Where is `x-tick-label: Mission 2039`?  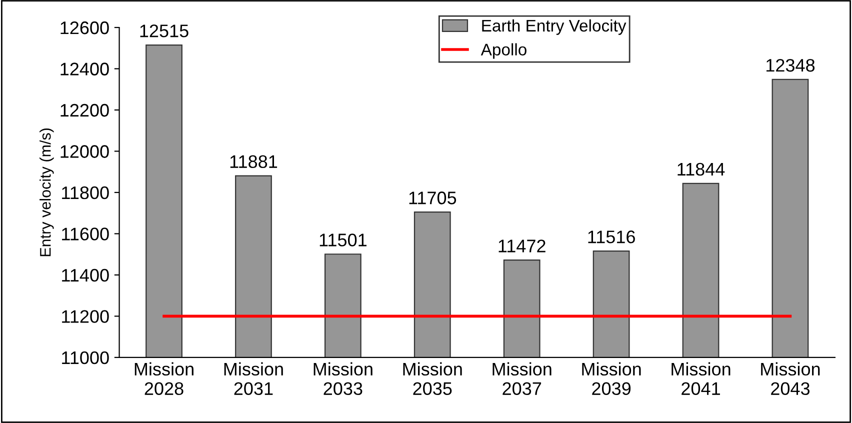 x-tick-label: Mission 2039 is located at coordinates (611, 379).